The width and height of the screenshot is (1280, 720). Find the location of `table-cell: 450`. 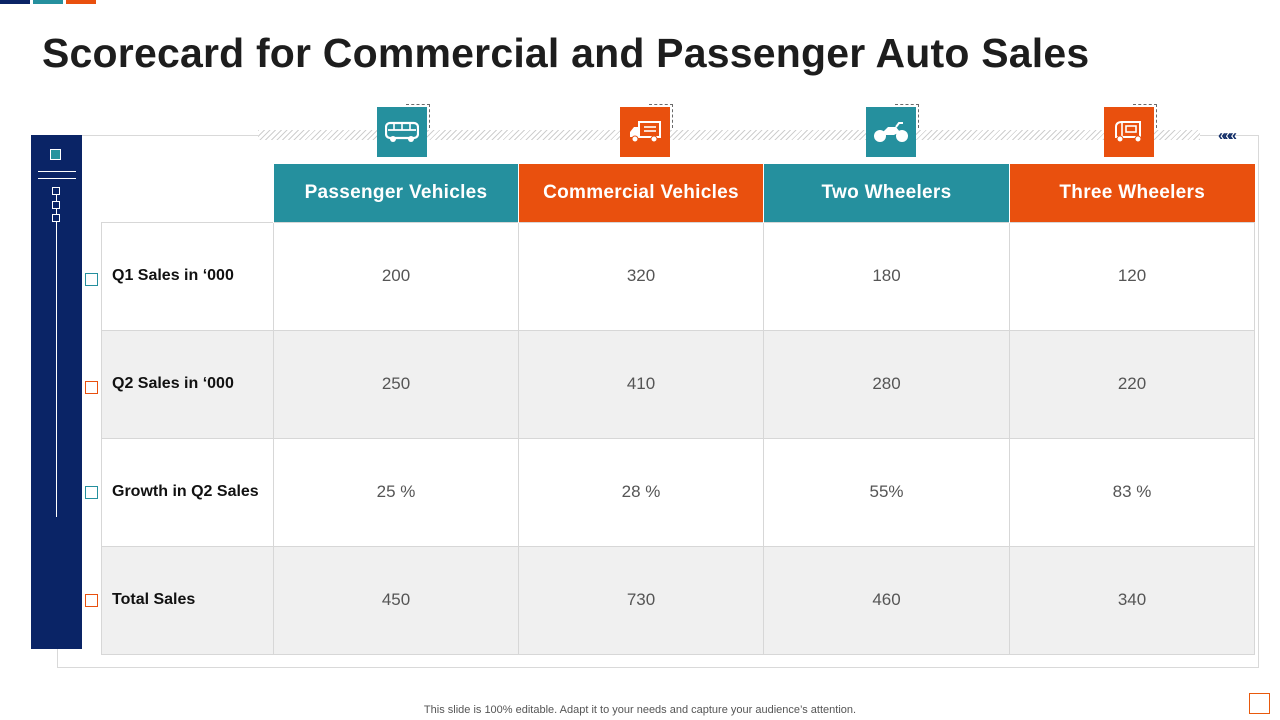

table-cell: 450 is located at coordinates (396, 600).